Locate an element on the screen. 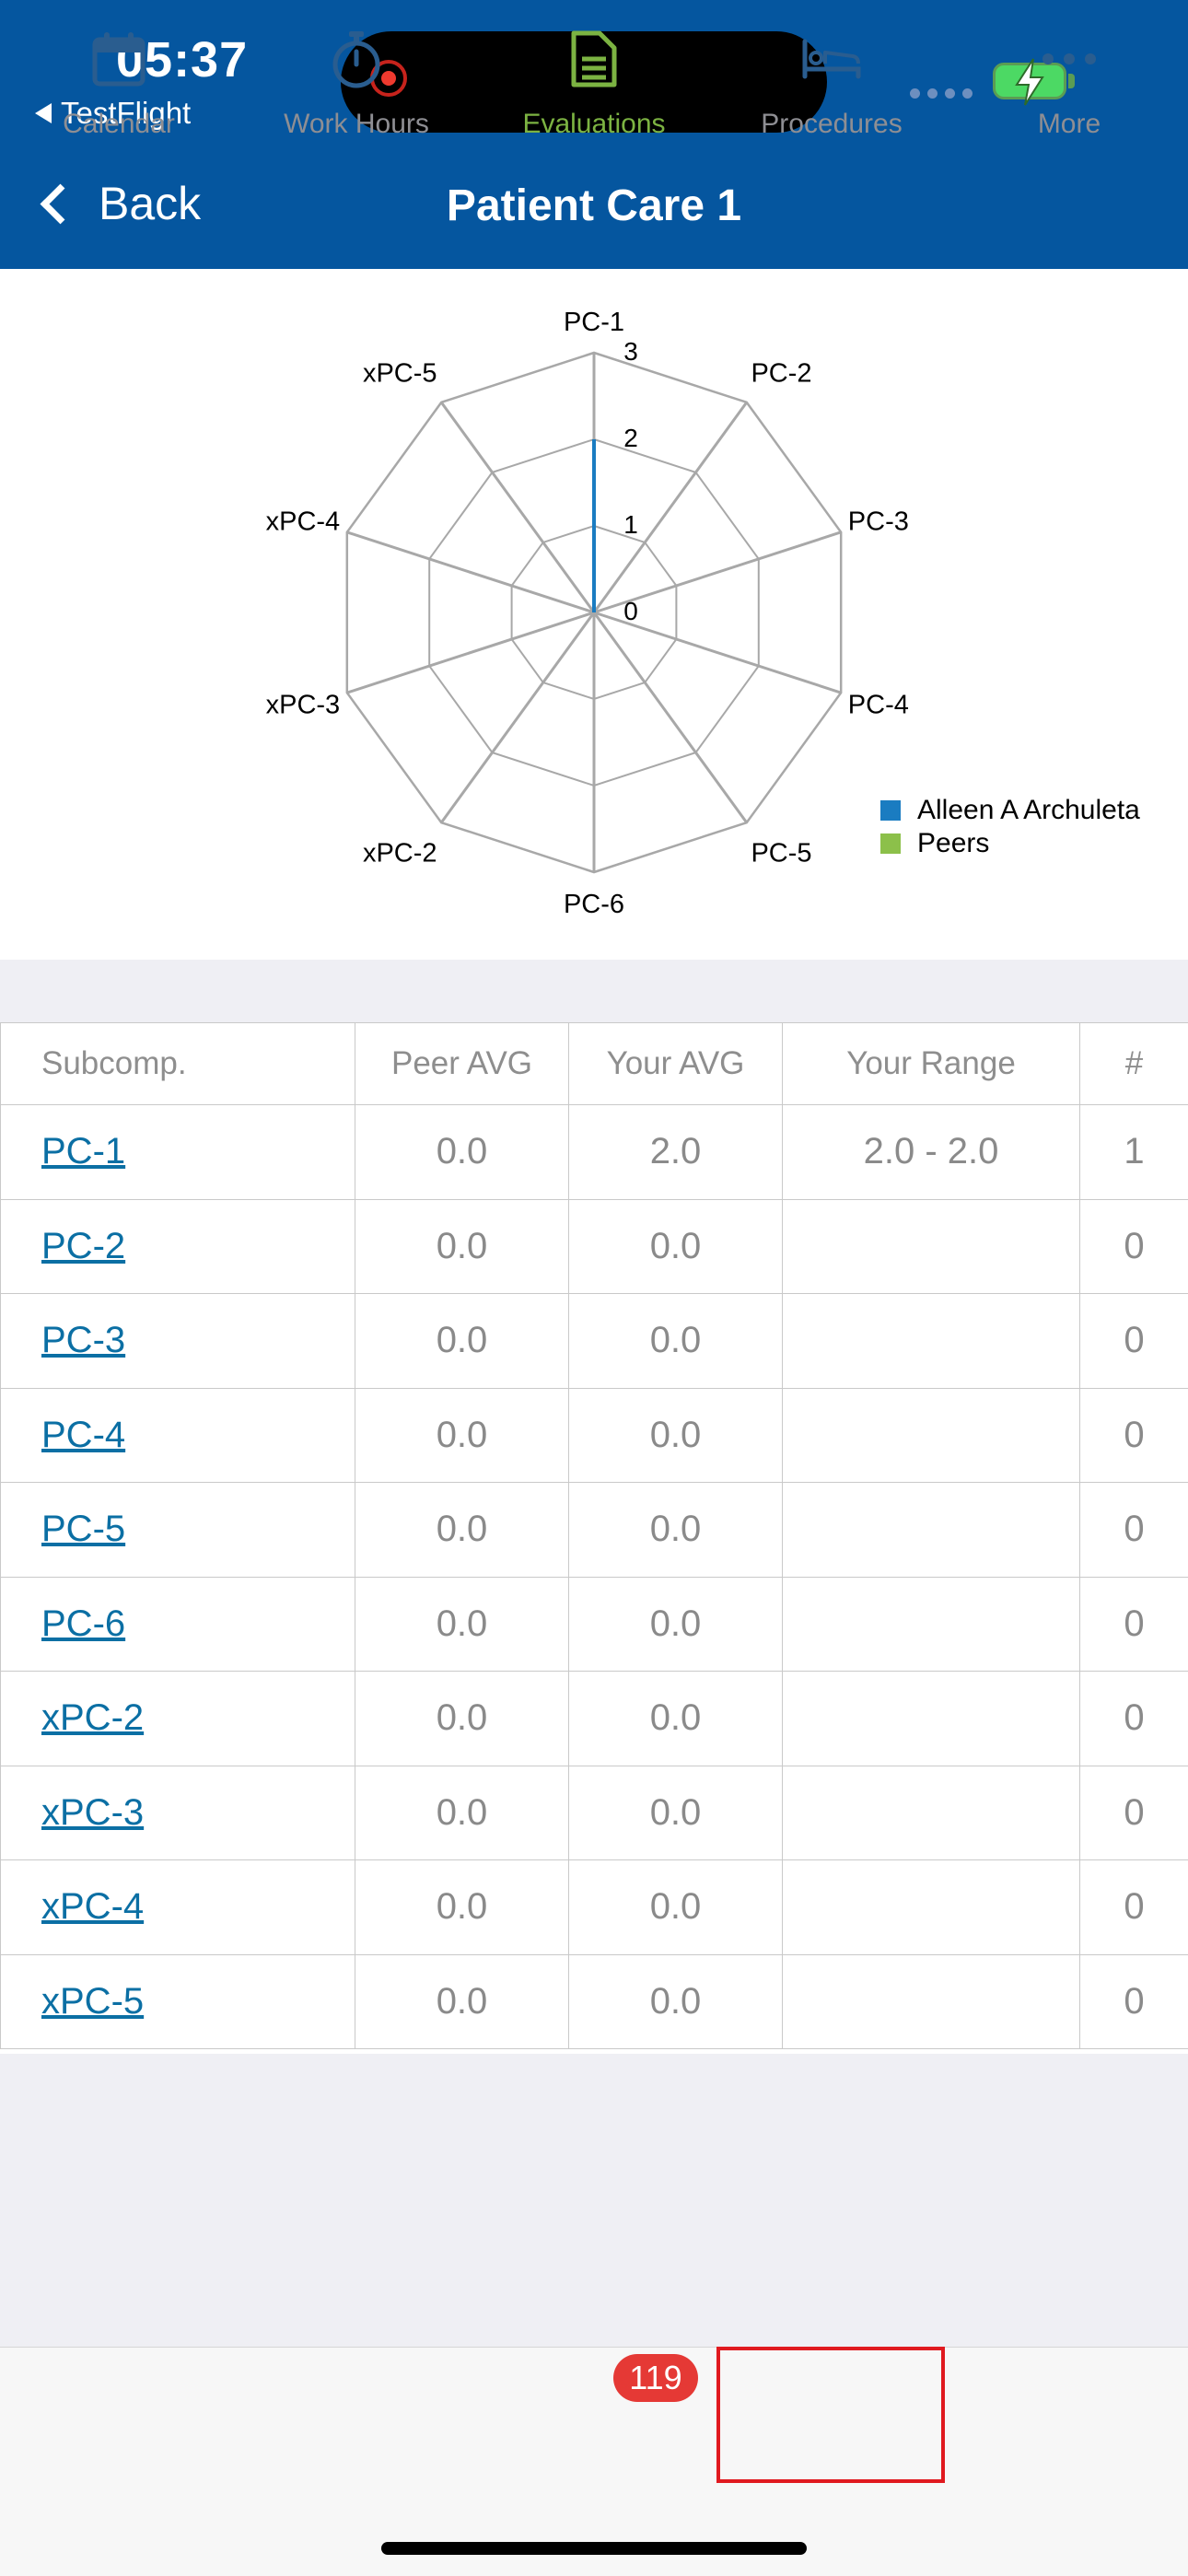  scale-tick-label: 2 is located at coordinates (630, 438).